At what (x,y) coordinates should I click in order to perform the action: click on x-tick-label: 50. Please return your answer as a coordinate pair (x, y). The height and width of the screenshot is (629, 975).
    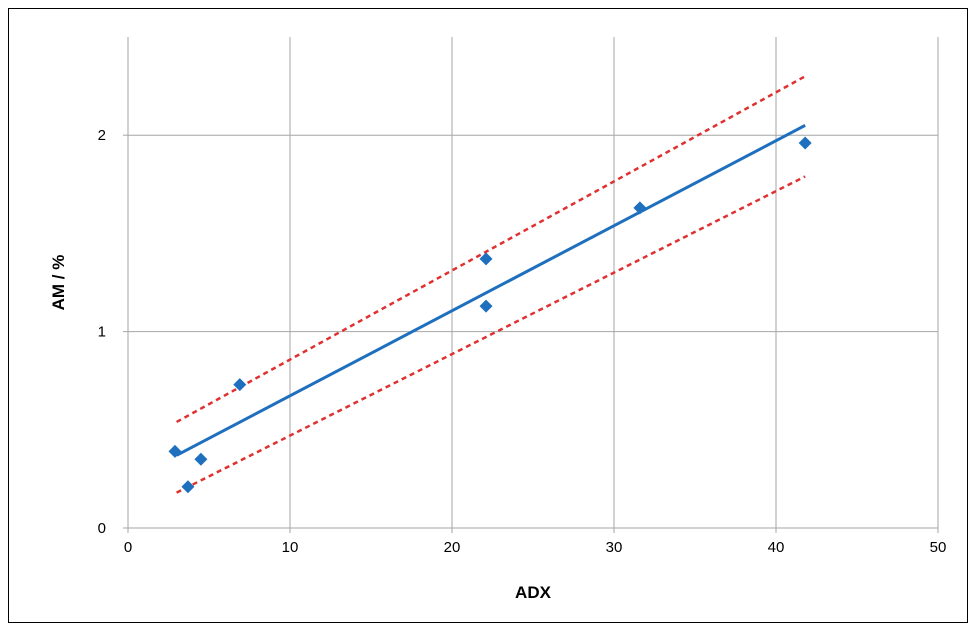
    Looking at the image, I should click on (938, 547).